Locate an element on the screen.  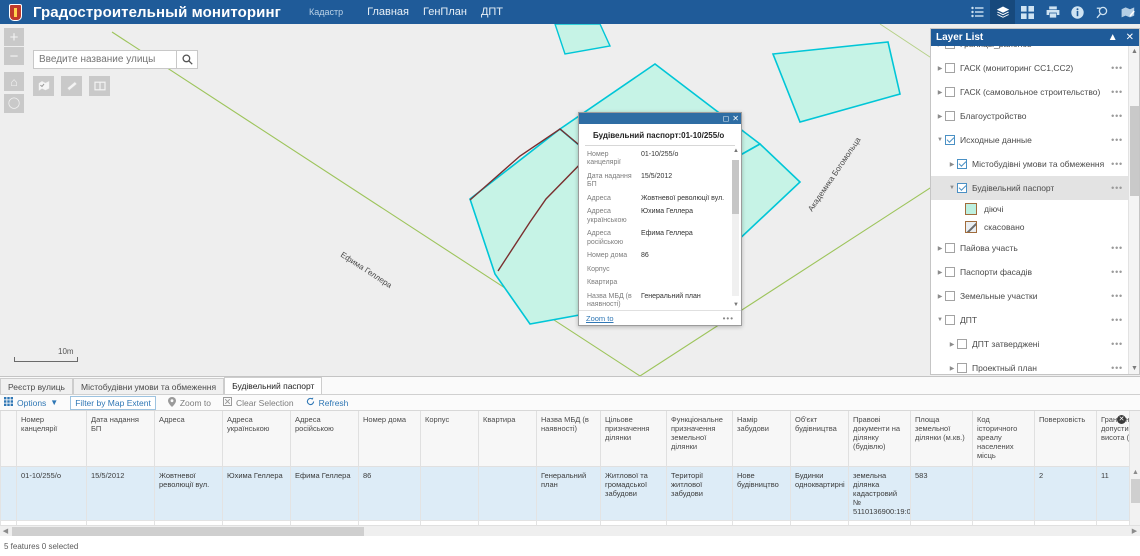
scroll-left-icon: ◀ is located at coordinates (5, 531).